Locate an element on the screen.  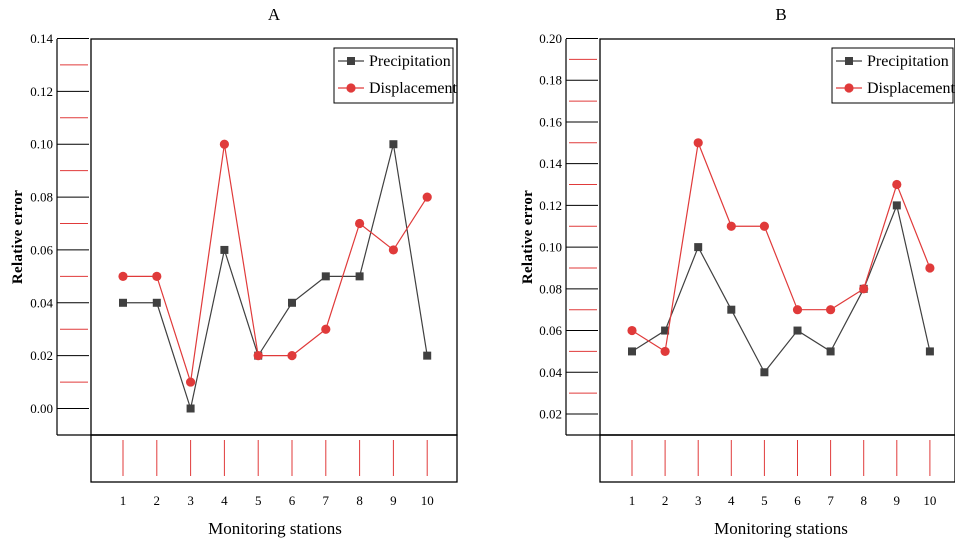
chart-title: A is located at coordinates (274, 14).